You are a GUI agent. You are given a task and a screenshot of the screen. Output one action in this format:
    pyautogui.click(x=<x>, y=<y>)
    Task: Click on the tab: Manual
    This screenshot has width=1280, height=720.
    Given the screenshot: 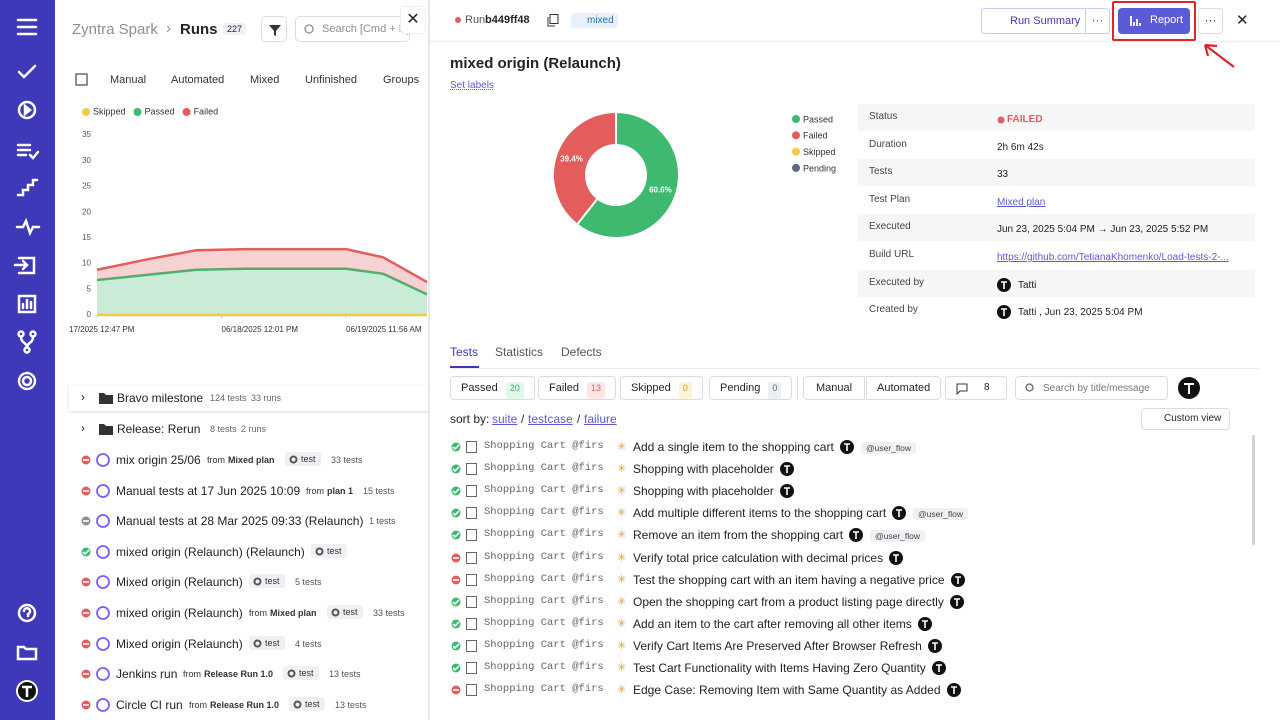 What is the action you would take?
    pyautogui.click(x=128, y=80)
    